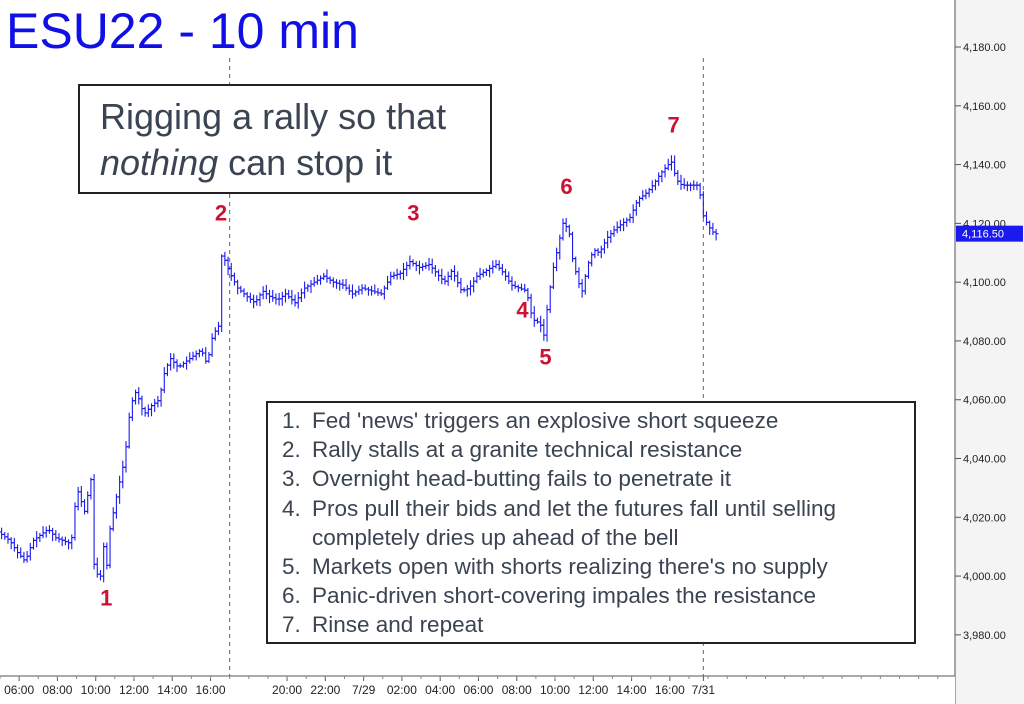  Describe the element at coordinates (984, 48) in the screenshot. I see `y-tick-label: 4,180.00` at that location.